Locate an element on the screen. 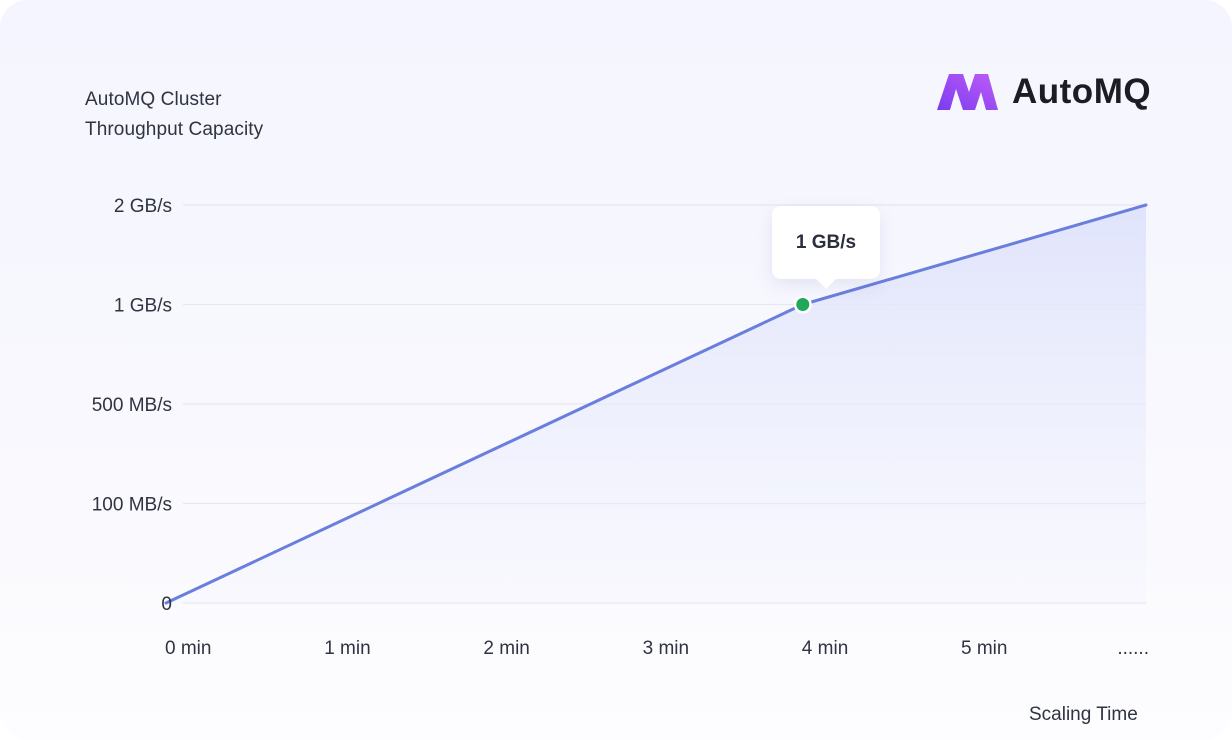 The height and width of the screenshot is (740, 1232). x-tick-label: 5 min is located at coordinates (984, 648).